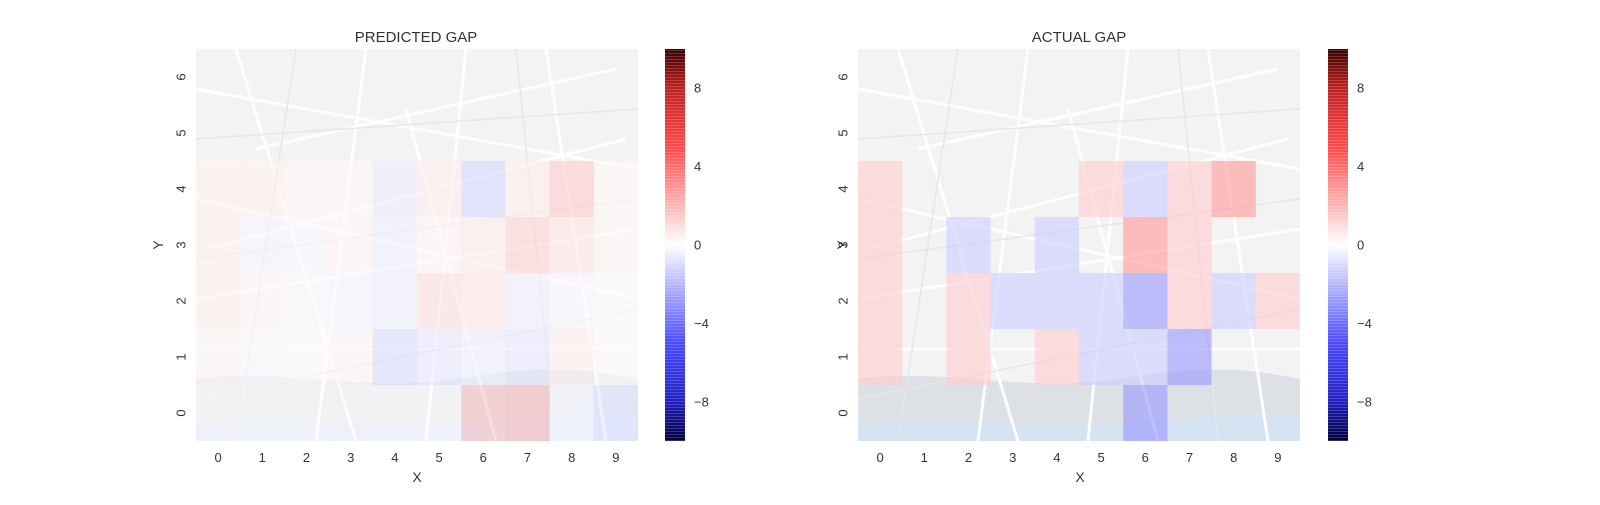 The height and width of the screenshot is (505, 1600). I want to click on y-tick-label: 1, so click(180, 356).